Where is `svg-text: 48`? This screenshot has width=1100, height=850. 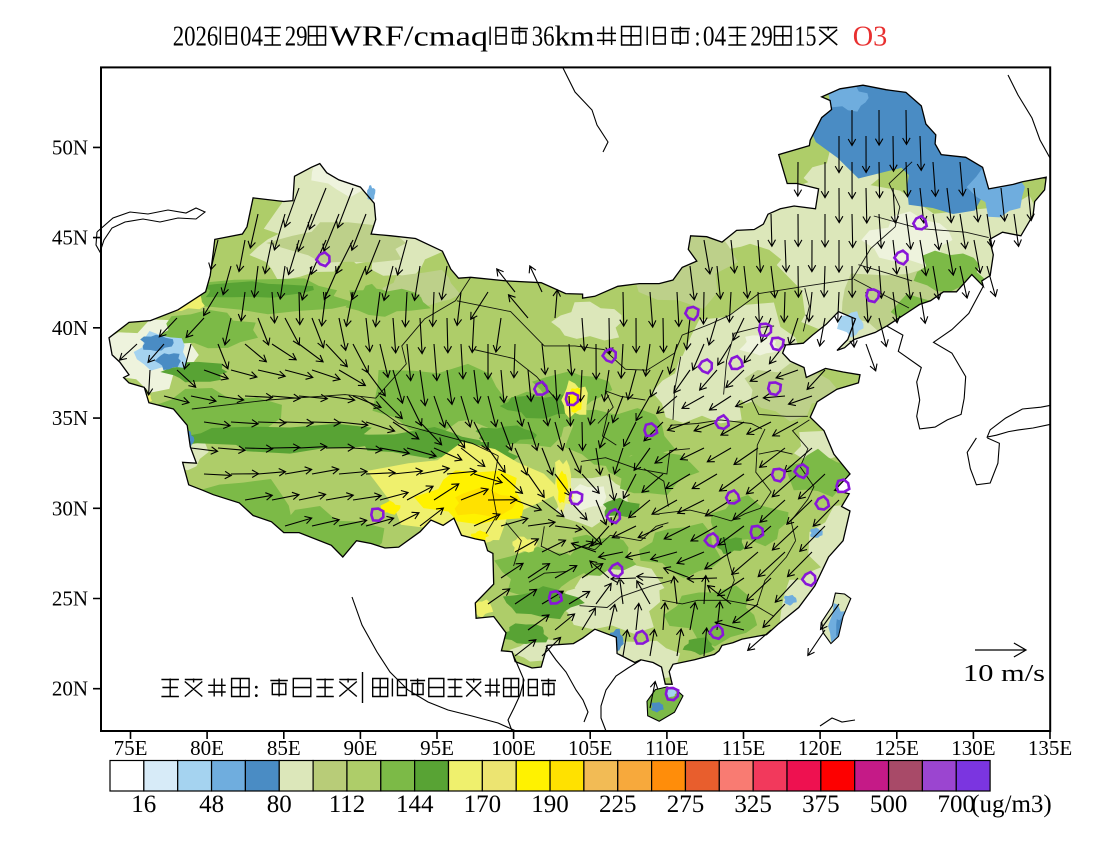
svg-text: 48 is located at coordinates (211, 804).